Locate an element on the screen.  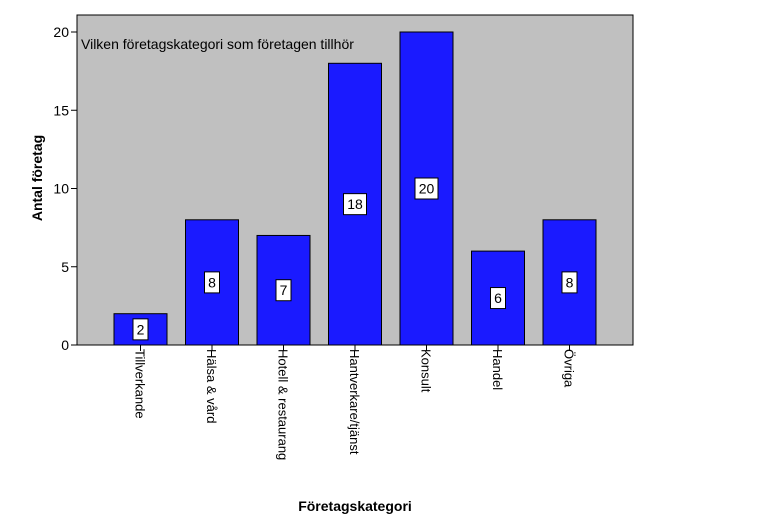
y-tick-label: 10 is located at coordinates (61, 189).